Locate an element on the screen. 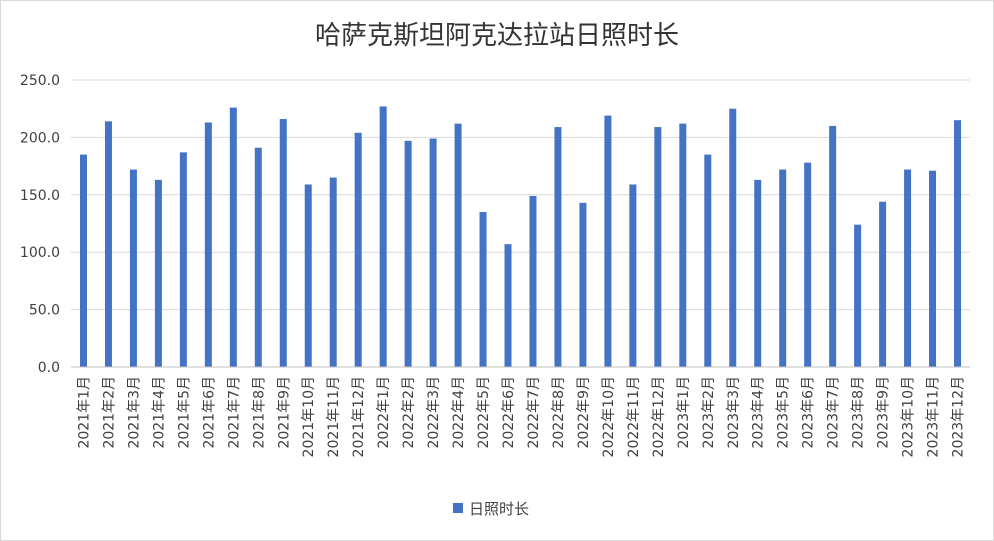  legend: 日照时长 is located at coordinates (491, 509).